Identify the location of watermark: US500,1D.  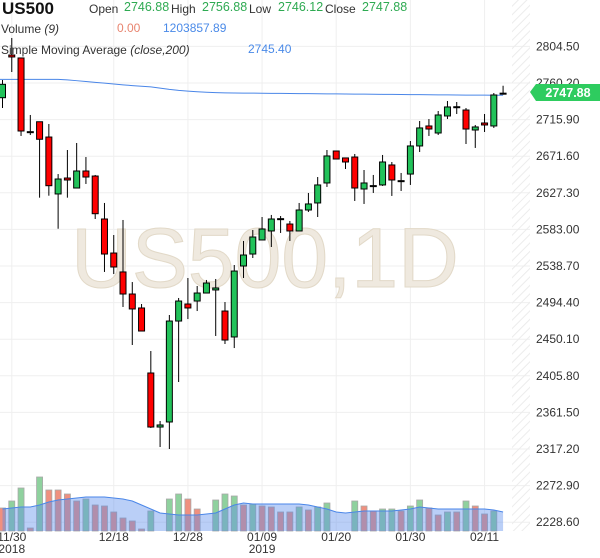
(265, 258).